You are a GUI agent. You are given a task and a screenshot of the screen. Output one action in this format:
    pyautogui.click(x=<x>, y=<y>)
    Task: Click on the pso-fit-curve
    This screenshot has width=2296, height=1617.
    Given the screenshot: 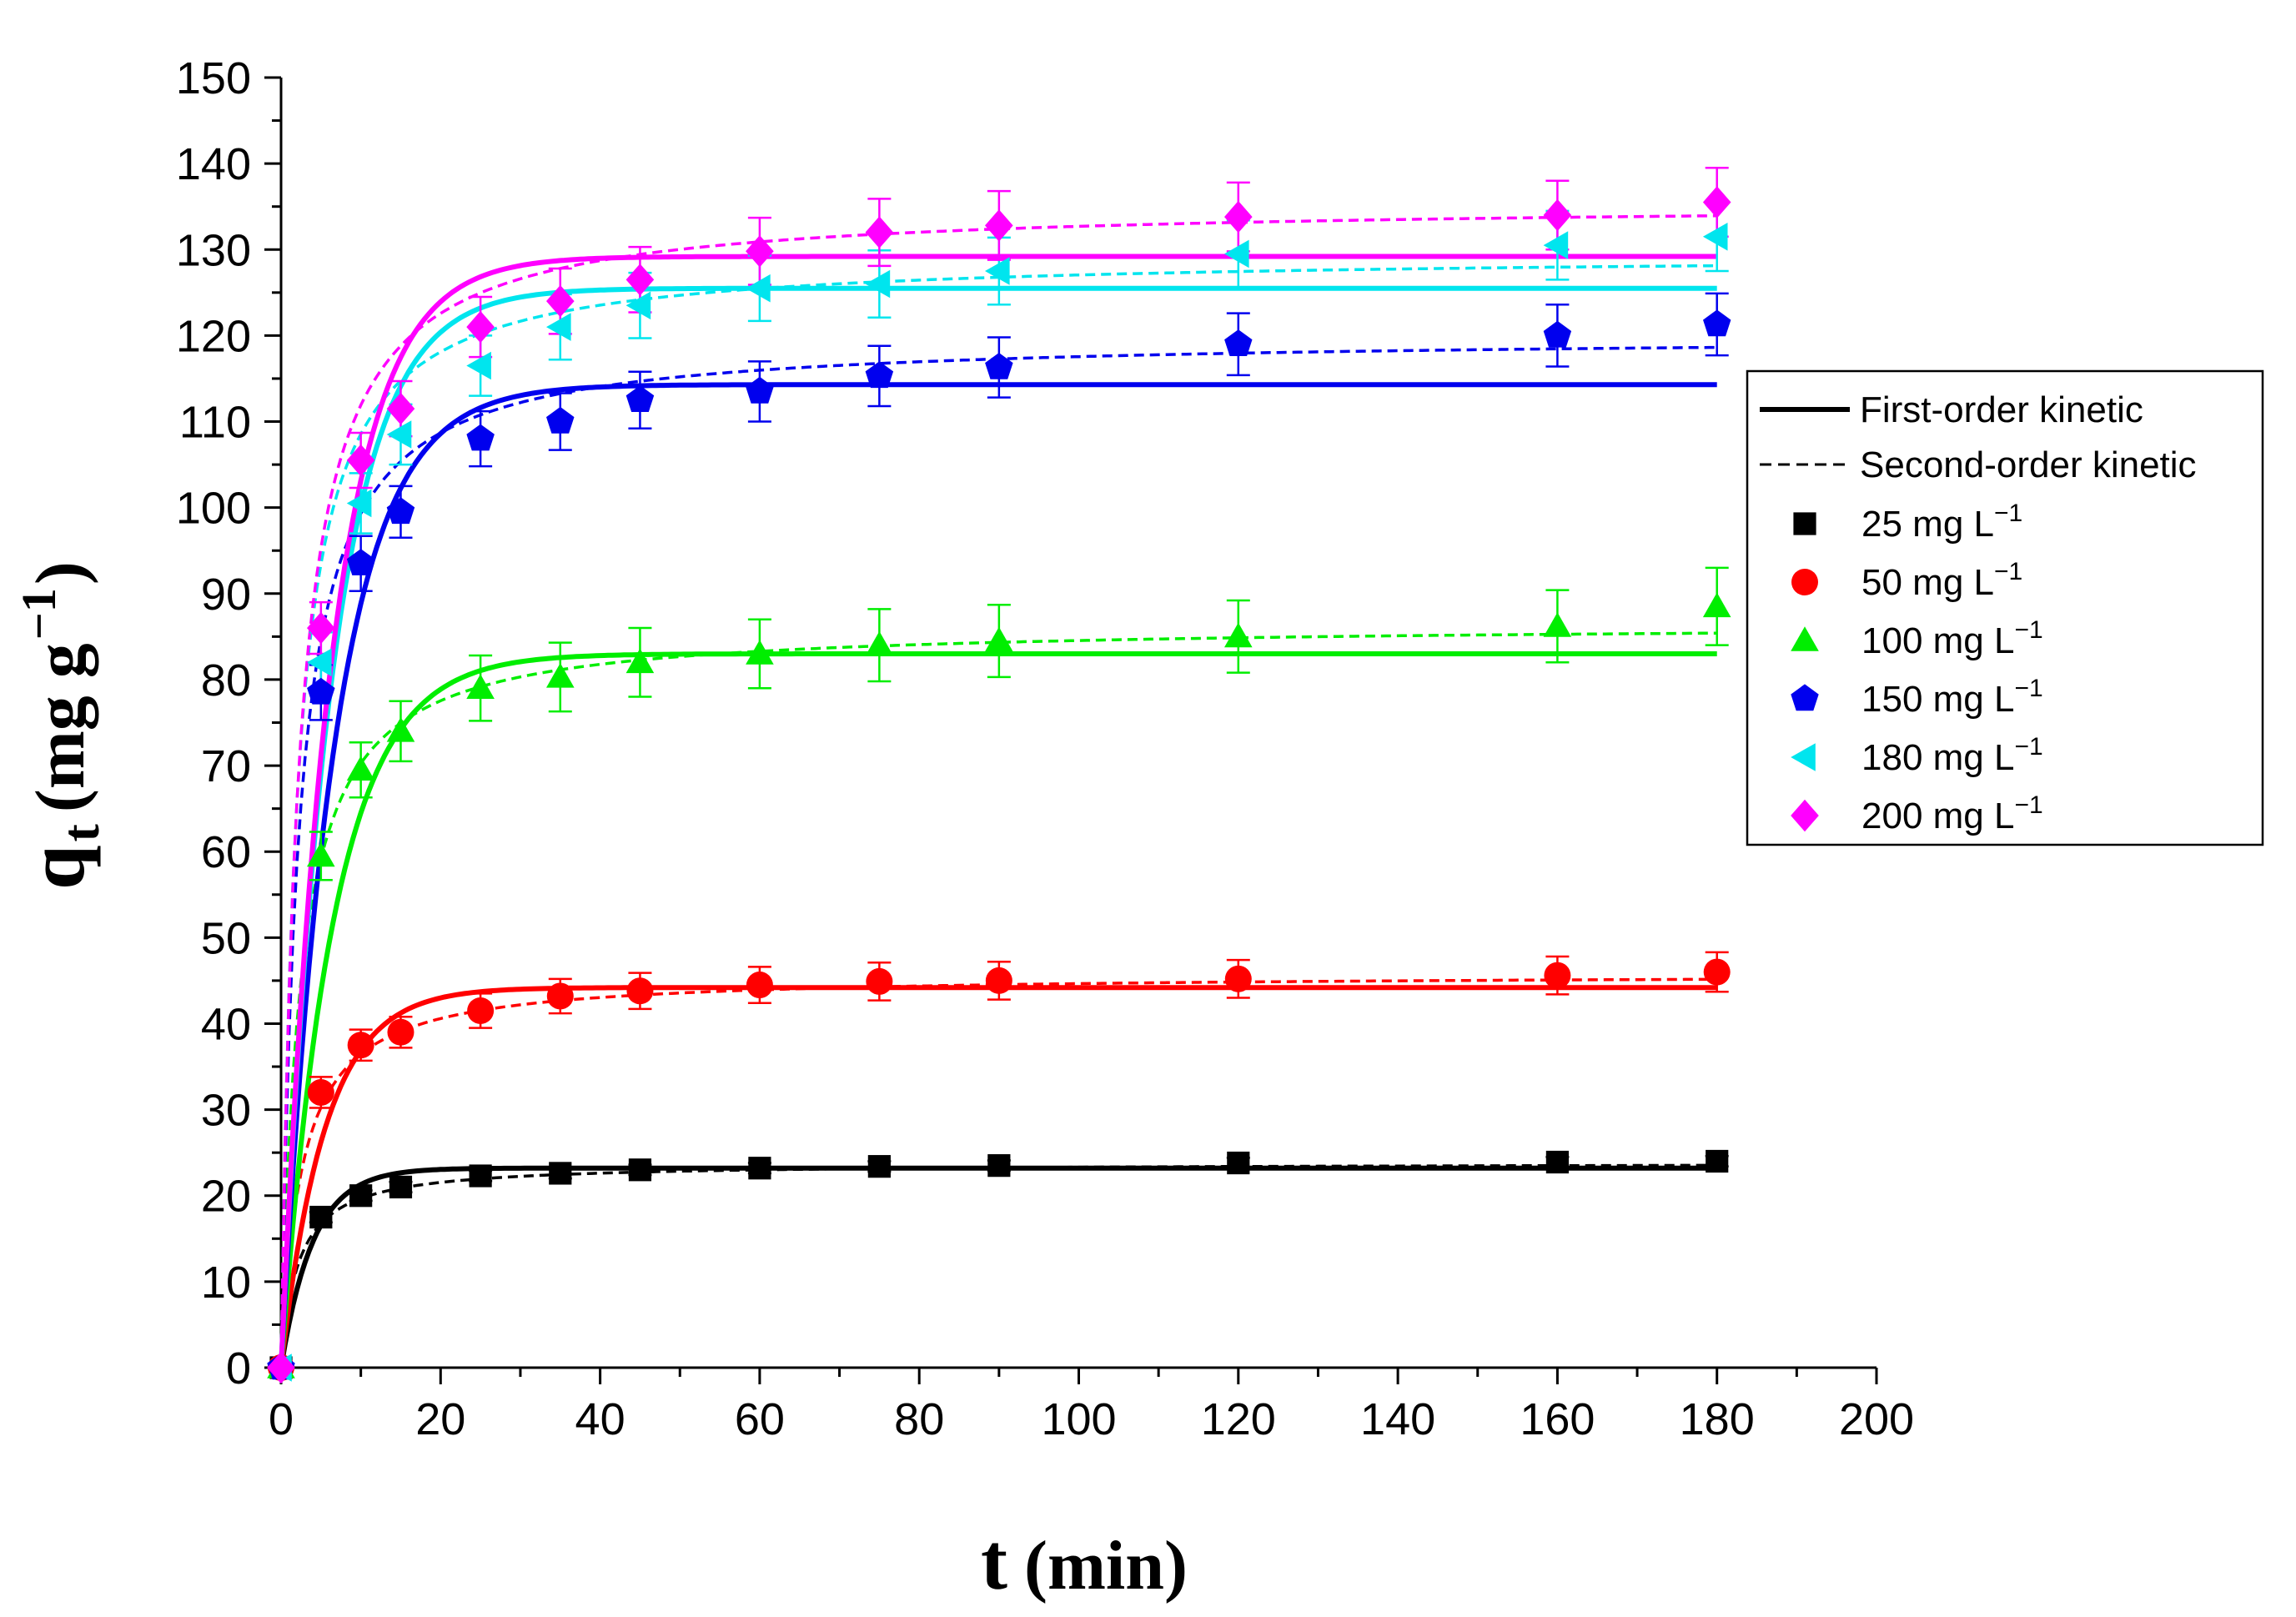 What is the action you would take?
    pyautogui.click(x=998, y=1265)
    